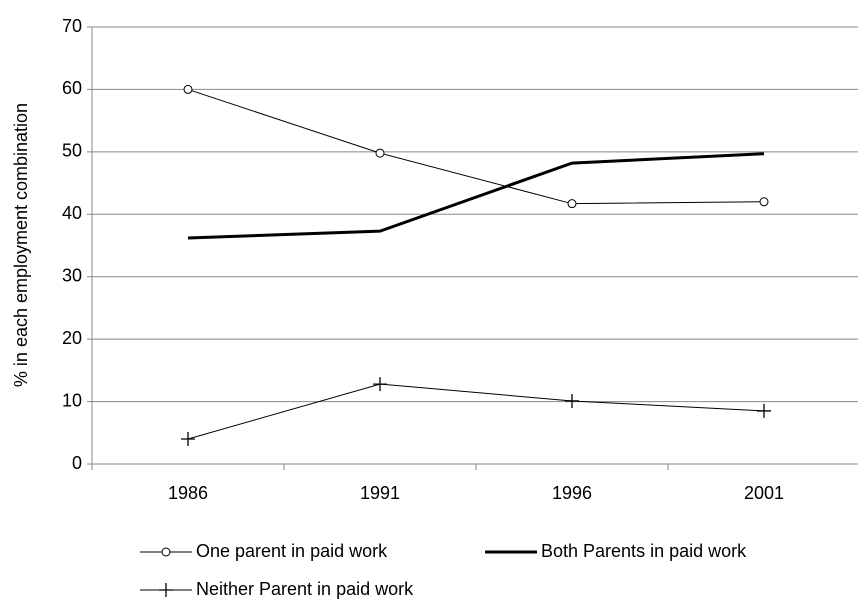 The width and height of the screenshot is (859, 608). I want to click on x-tick-label: 1996, so click(572, 493).